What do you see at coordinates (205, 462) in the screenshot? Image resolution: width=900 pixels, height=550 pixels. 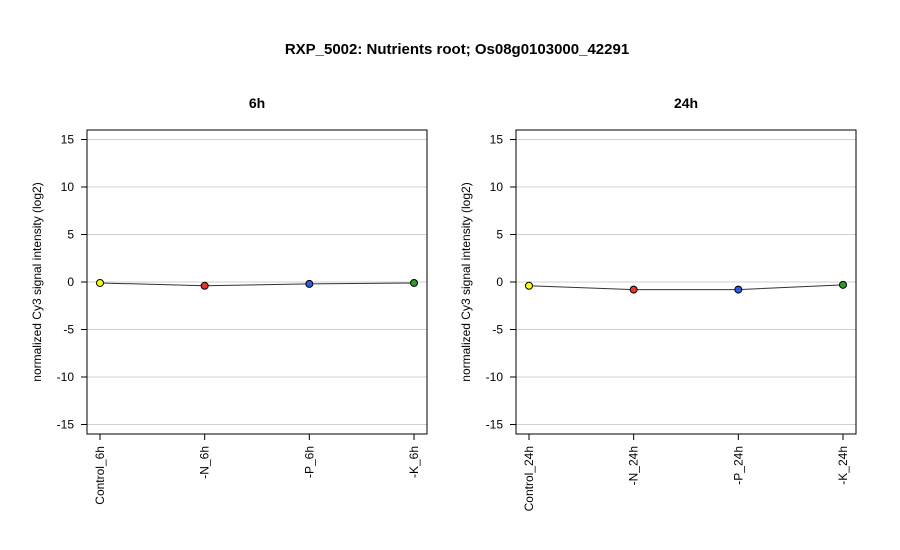 I see `x-tick-label: -N_6h` at bounding box center [205, 462].